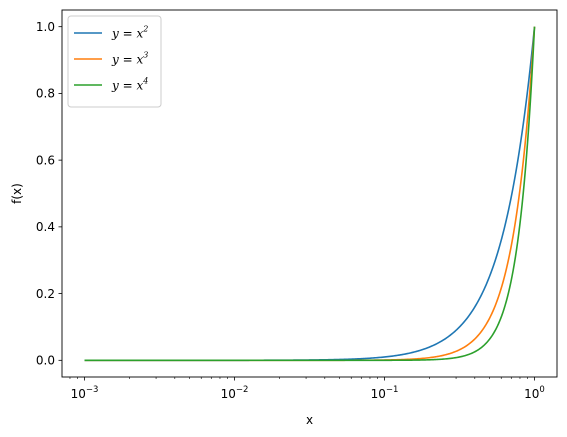  Describe the element at coordinates (85, 393) in the screenshot. I see `x-tick-label: 10⁻³` at that location.